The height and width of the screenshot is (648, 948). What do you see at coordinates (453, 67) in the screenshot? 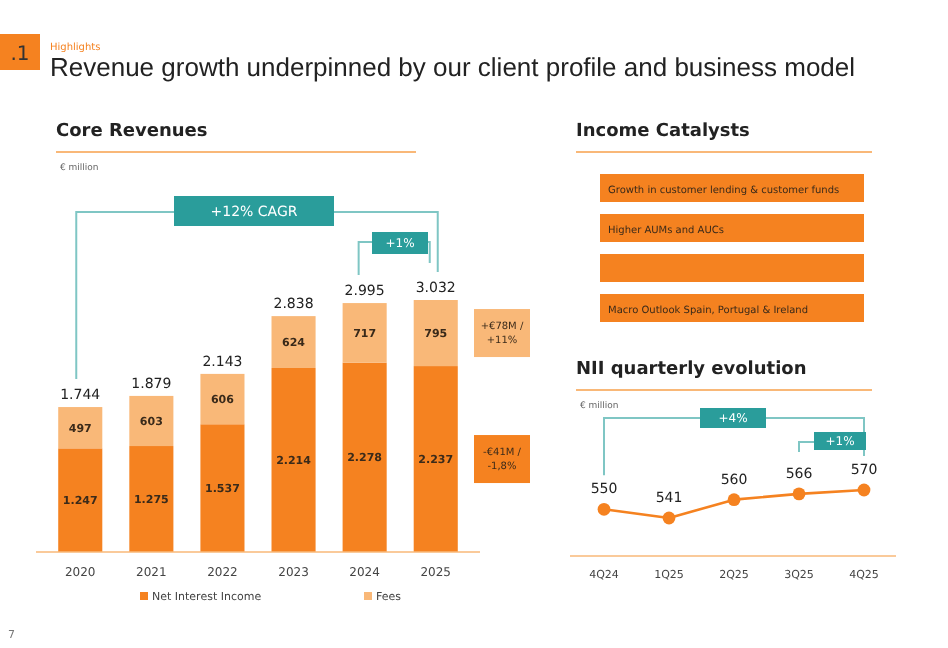
I see `text: Revenue growth underpinned by our client profile and business model` at bounding box center [453, 67].